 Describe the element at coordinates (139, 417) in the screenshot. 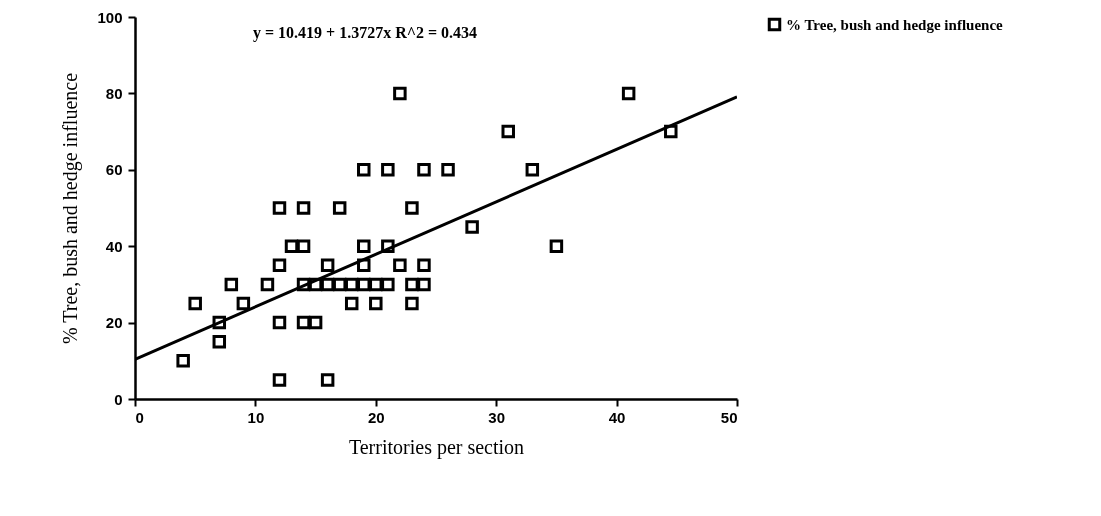

I see `x-tick-label: 0` at that location.